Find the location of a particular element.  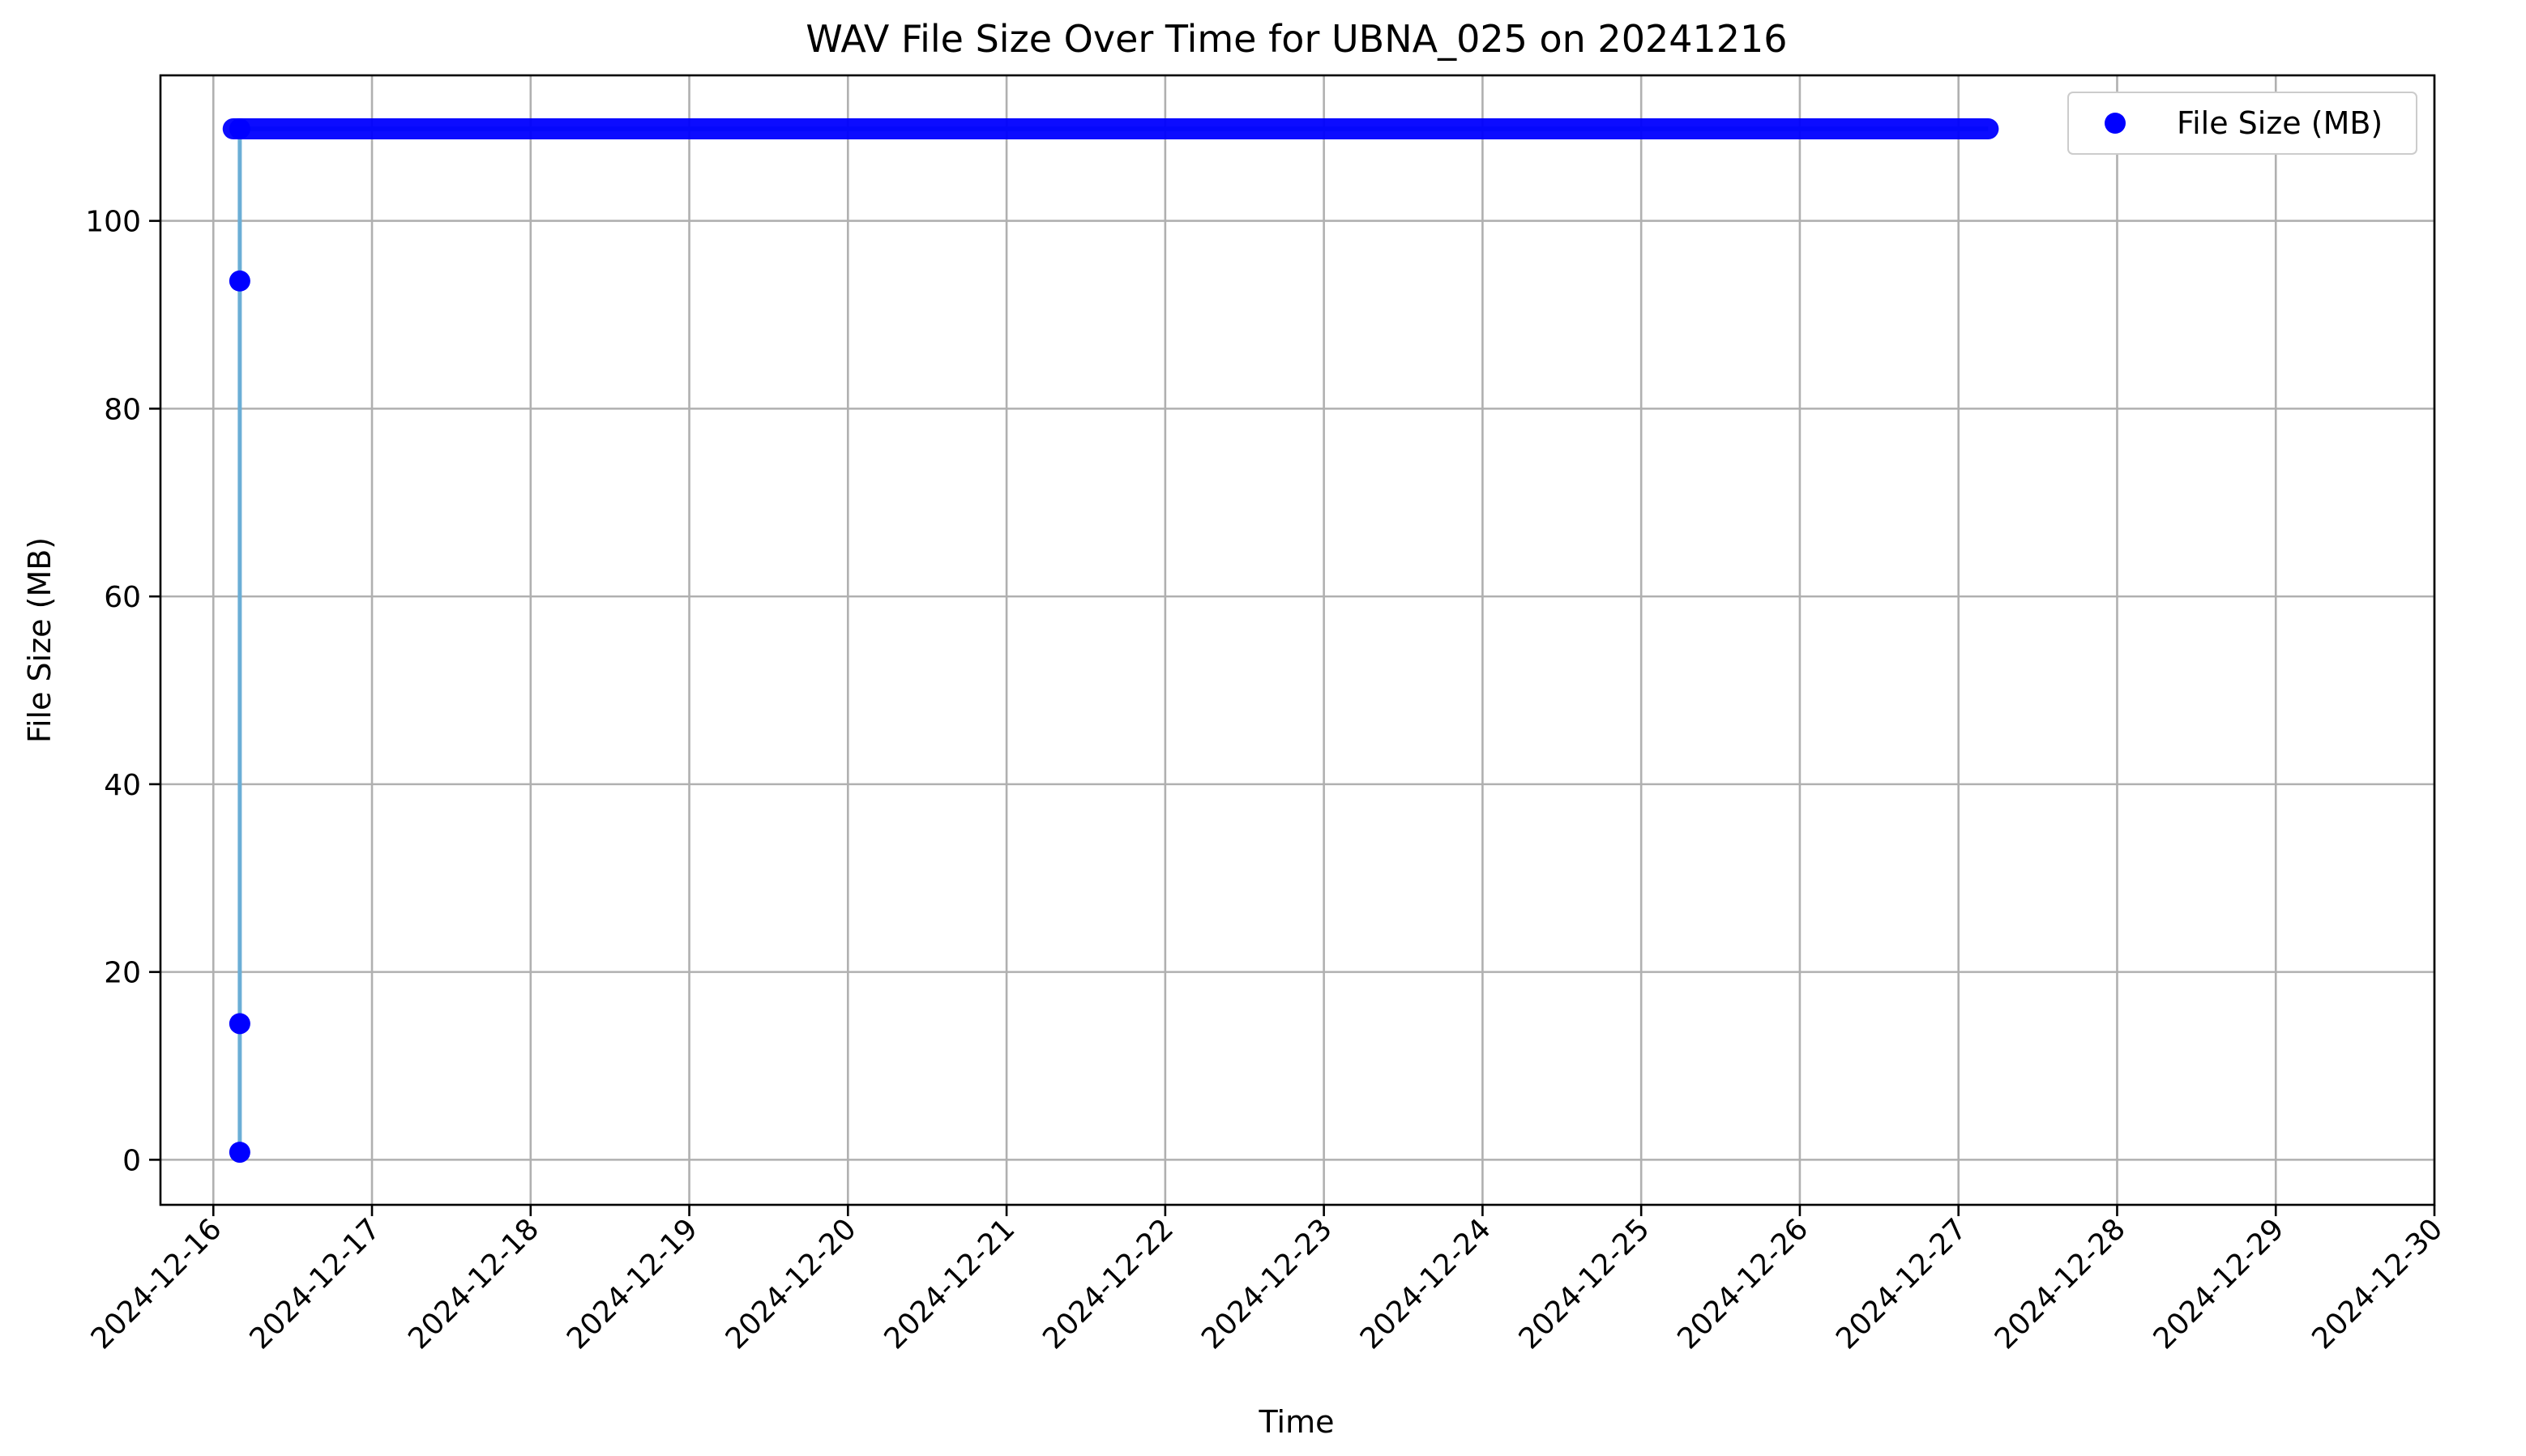

y-axis-label: File Size (MB) is located at coordinates (40, 640).